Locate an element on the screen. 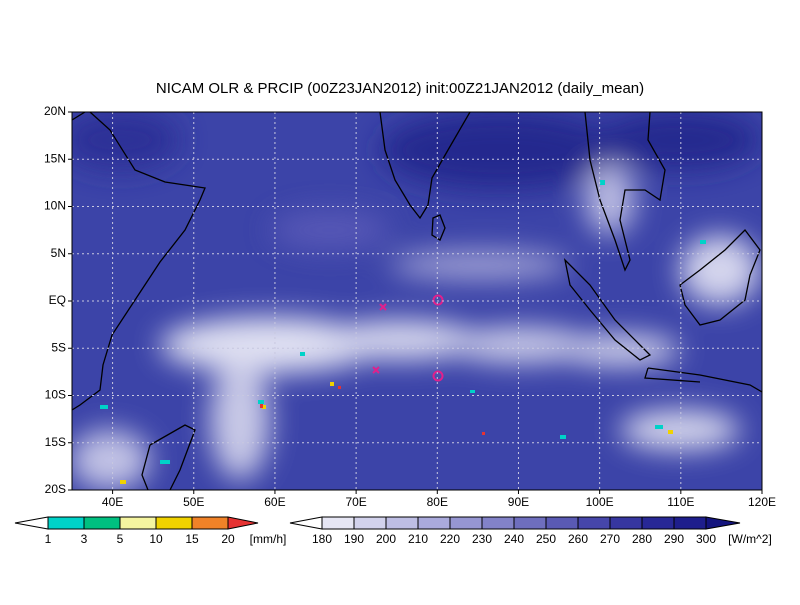 This screenshot has height=605, width=800. lat-tick-label: 10N is located at coordinates (55, 206).